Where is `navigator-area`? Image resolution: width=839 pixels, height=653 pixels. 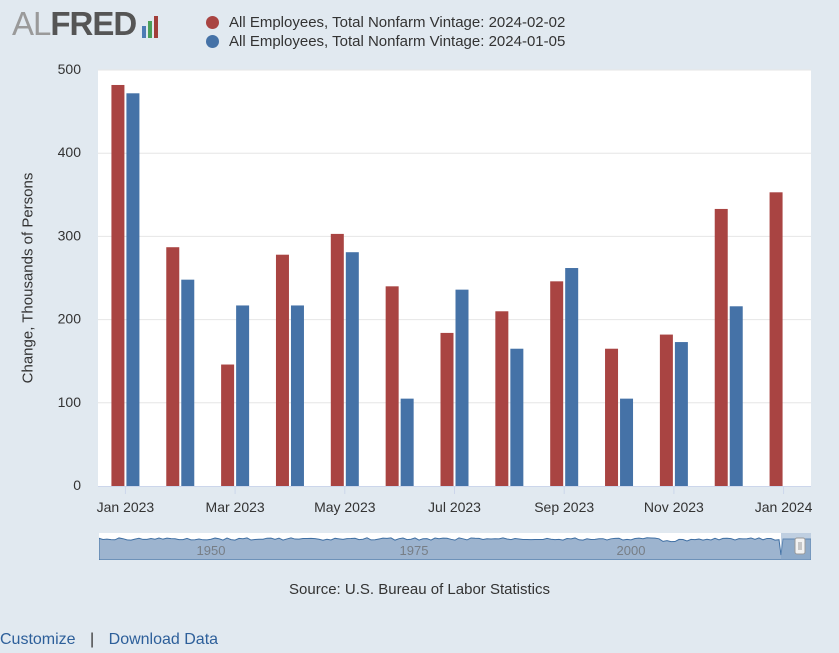
navigator-area is located at coordinates (455, 548).